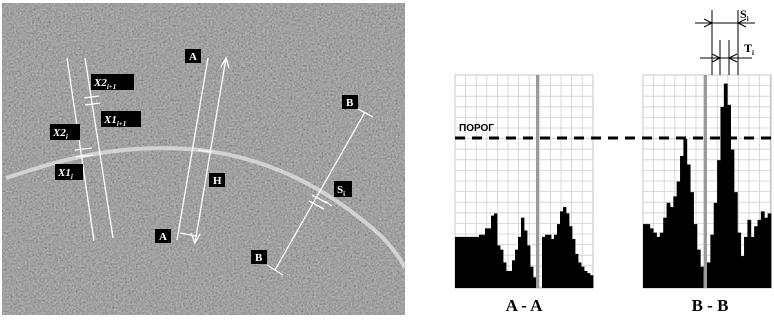 The height and width of the screenshot is (321, 774). Describe the element at coordinates (104, 84) in the screenshot. I see `label-x2-next: X2i+1` at that location.